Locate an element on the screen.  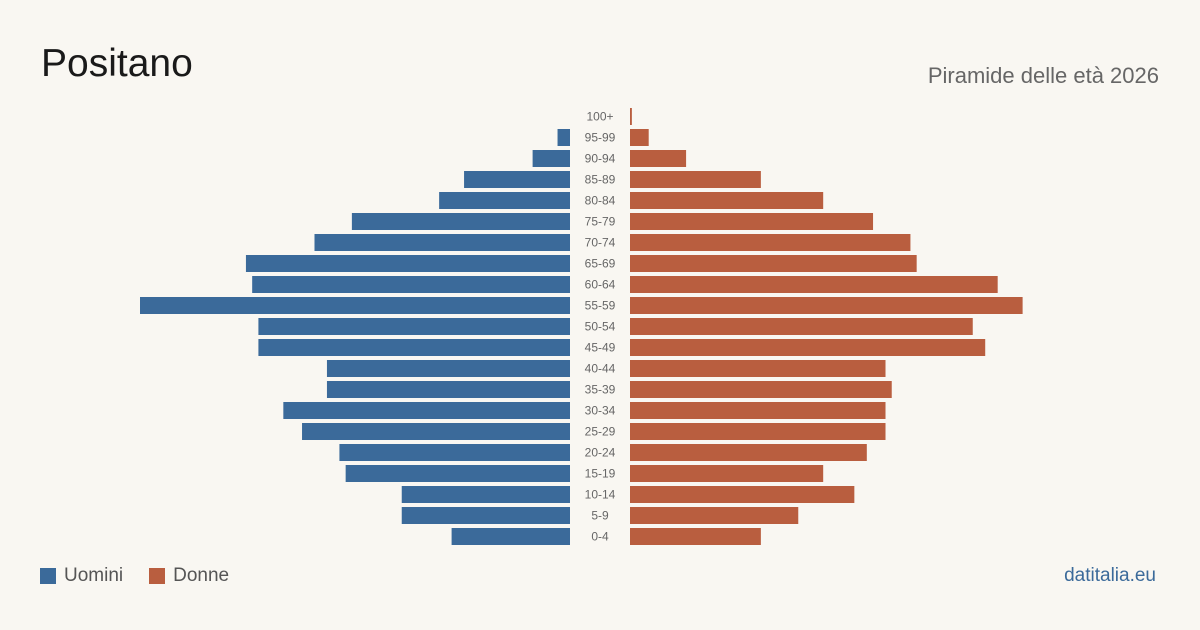
age-label-100+: 100+ is located at coordinates (599, 117).